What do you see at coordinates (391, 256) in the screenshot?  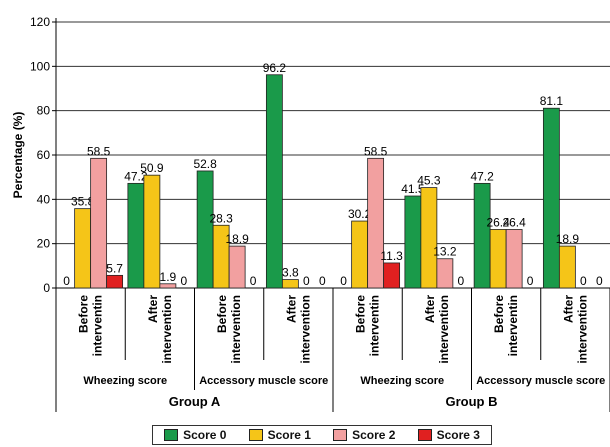 I see `data-label: 11.3` at bounding box center [391, 256].